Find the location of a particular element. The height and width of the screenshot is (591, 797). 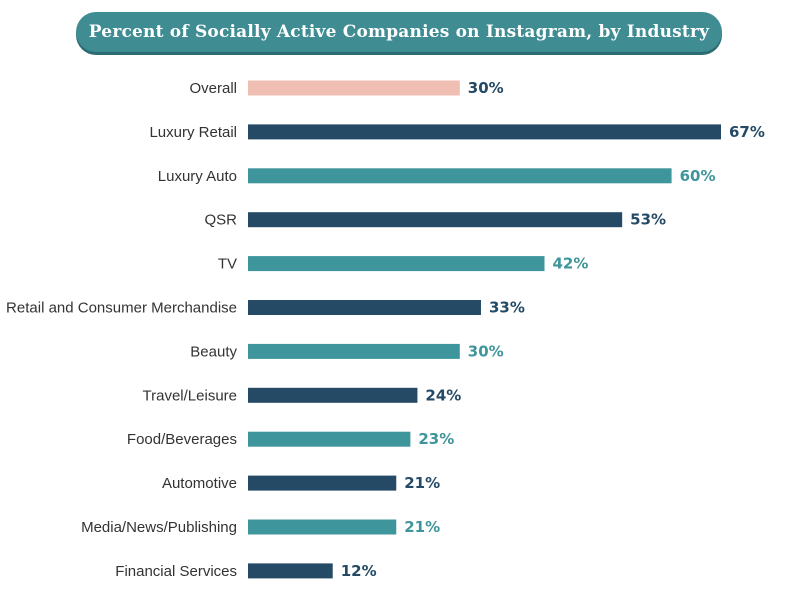

data-label: 24% is located at coordinates (443, 395).